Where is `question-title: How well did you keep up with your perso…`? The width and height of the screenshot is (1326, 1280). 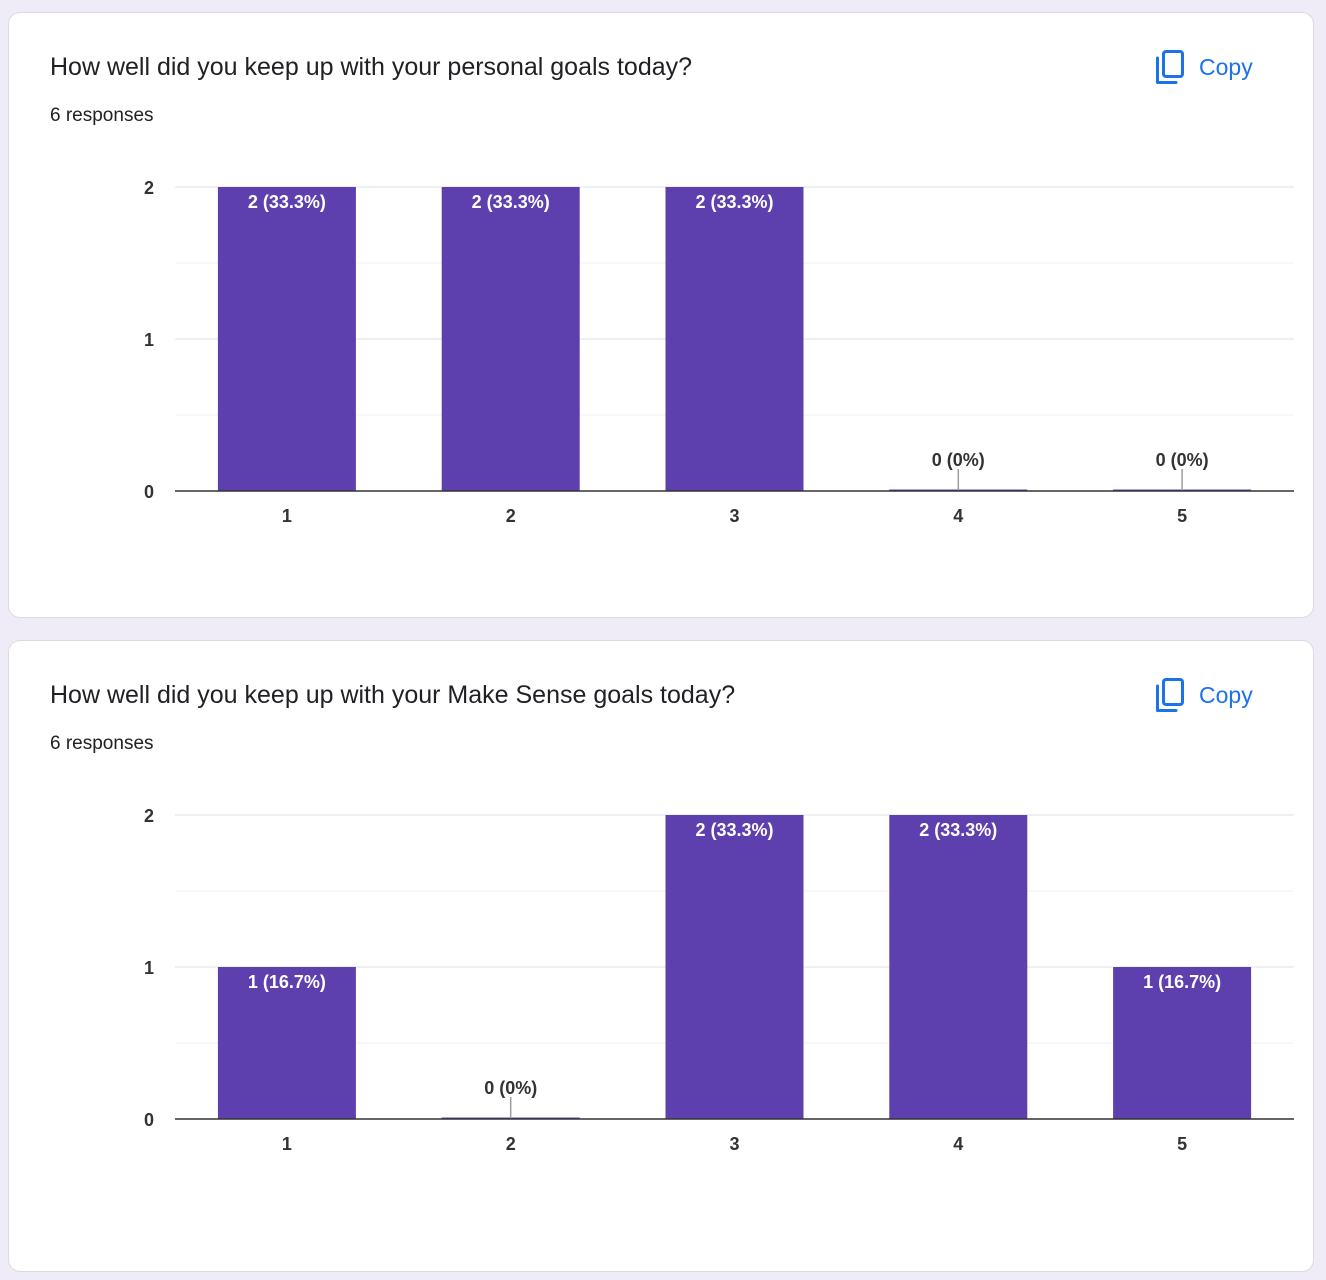
question-title: How well did you keep up with your perso… is located at coordinates (371, 67).